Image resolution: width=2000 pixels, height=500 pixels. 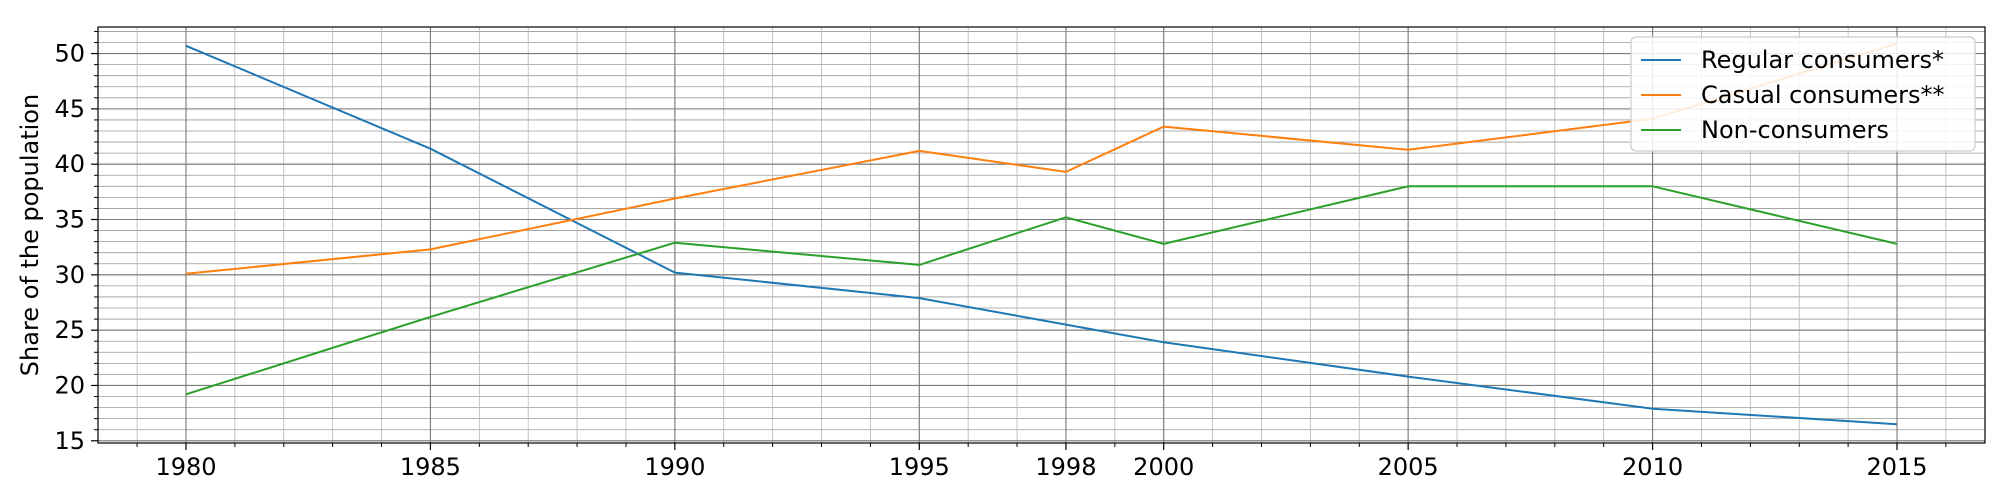 What do you see at coordinates (1652, 467) in the screenshot?
I see `x-tick-label: 2010` at bounding box center [1652, 467].